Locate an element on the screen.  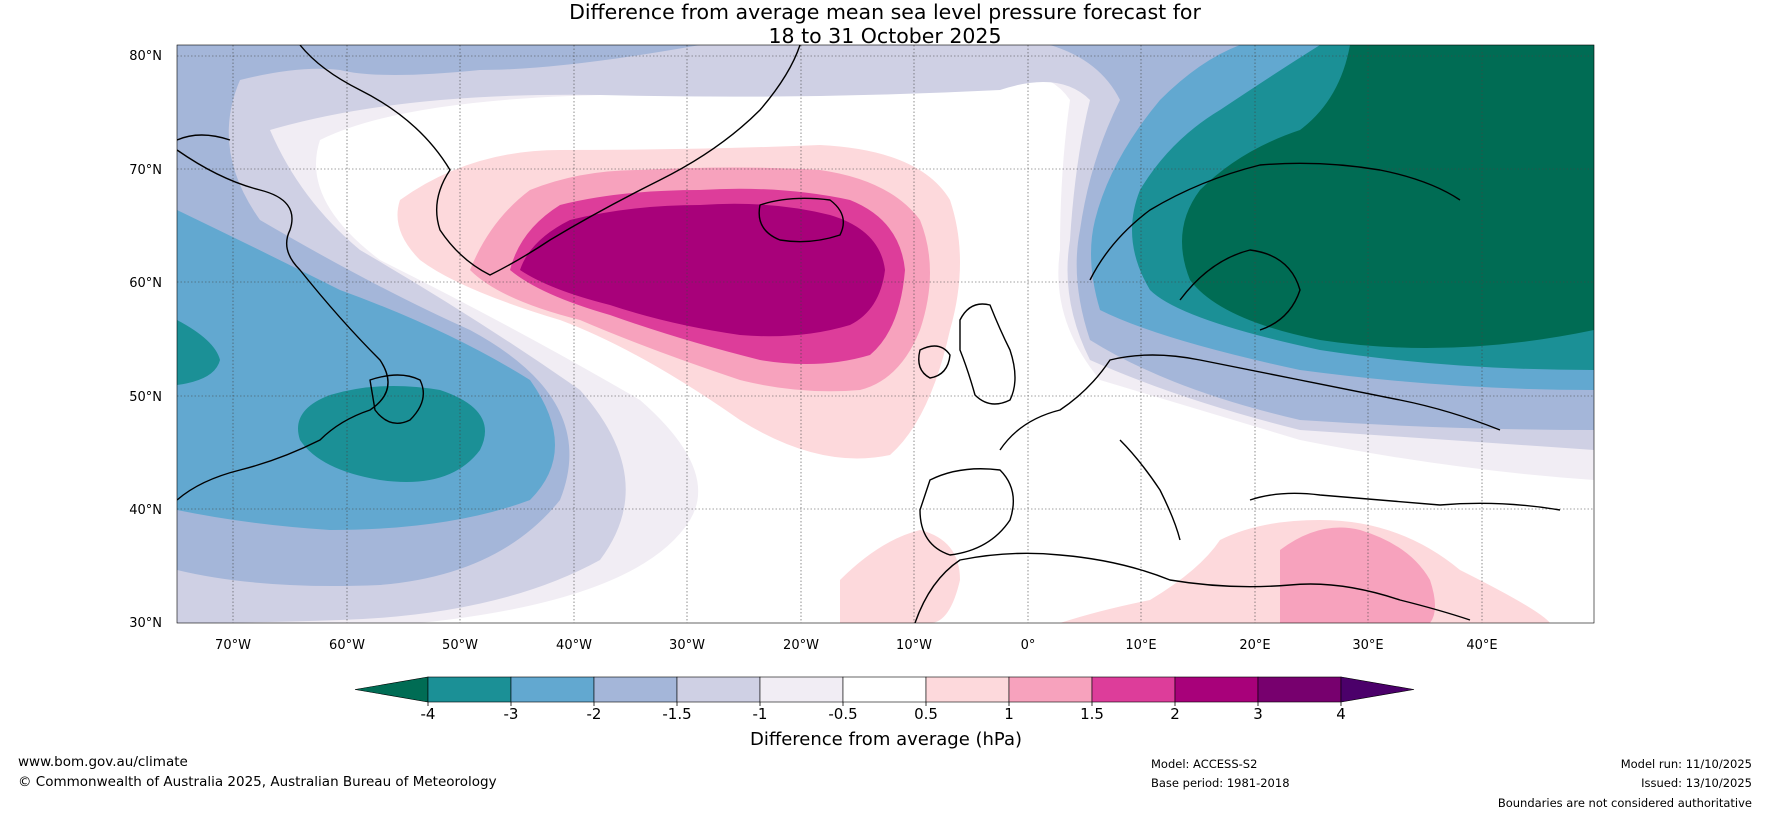
colorbar-label: Difference from average (hPa) is located at coordinates (886, 739).